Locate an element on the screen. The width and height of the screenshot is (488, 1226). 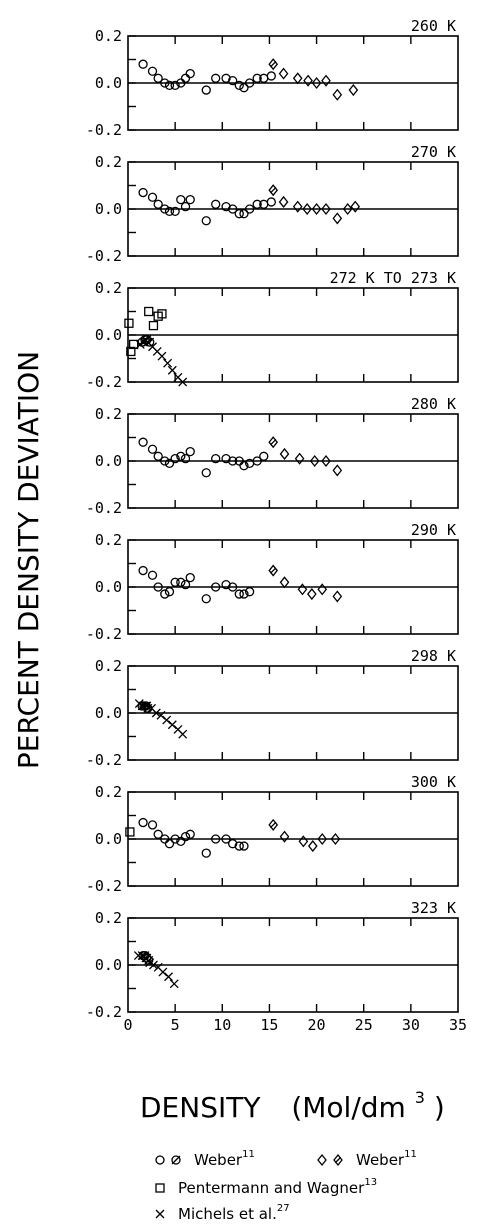
panel-2: 0.2 0.0 -0.2 270 K is located at coordinates (272, 204).